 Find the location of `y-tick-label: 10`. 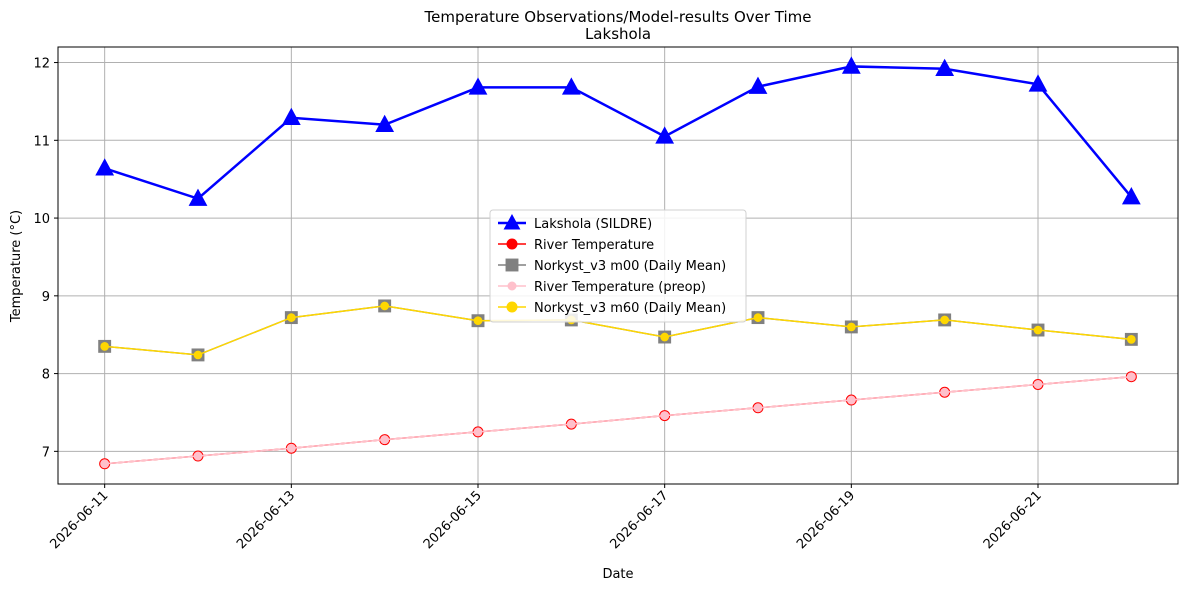

y-tick-label: 10 is located at coordinates (41, 219).